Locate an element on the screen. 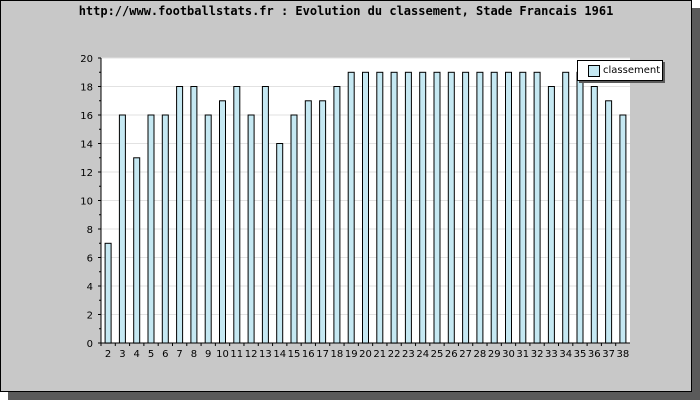  y-tick-label: 14 is located at coordinates (86, 145).